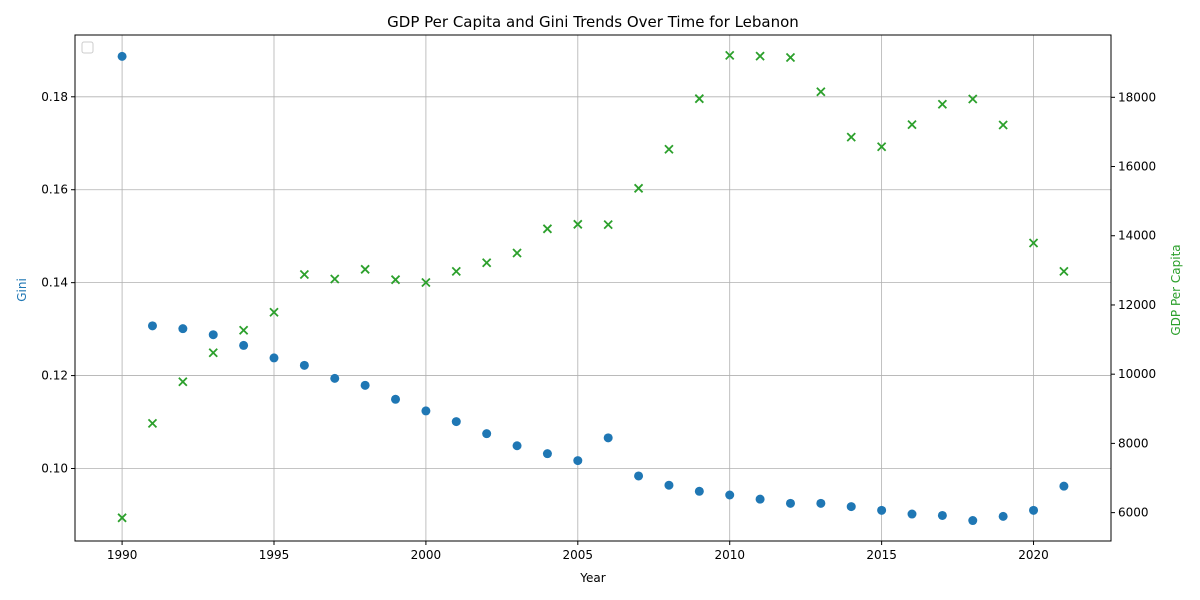 Image resolution: width=1200 pixels, height=600 pixels. I want to click on y-left-tick-label: 0.16, so click(54, 190).